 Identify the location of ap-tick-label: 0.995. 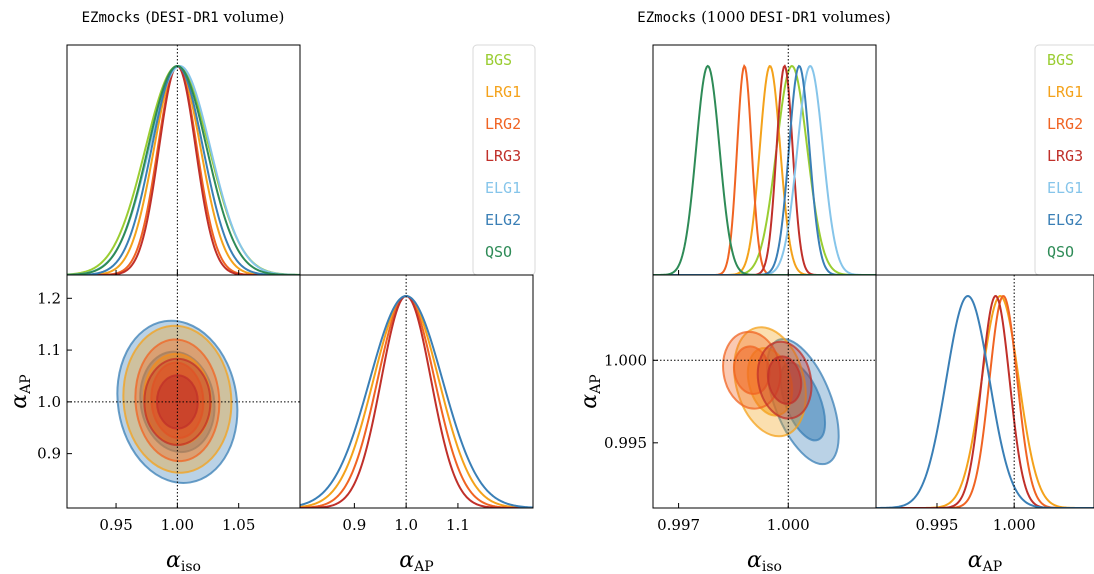
(625, 443).